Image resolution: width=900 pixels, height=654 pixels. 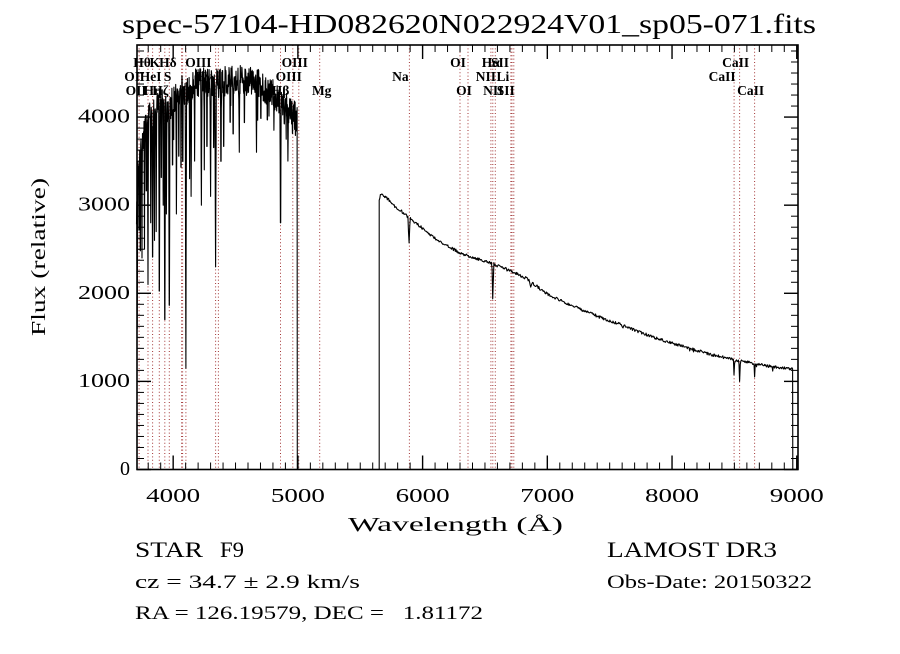 I want to click on spectral-line-label: Mg, so click(x=322, y=90).